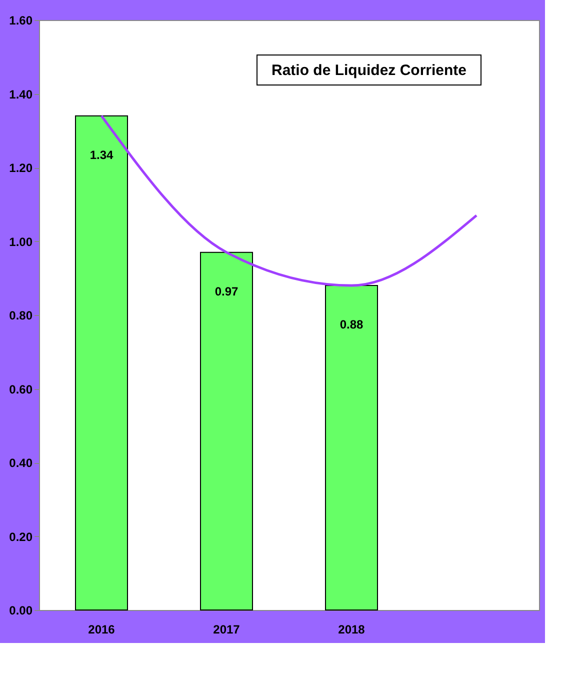 This screenshot has width=586, height=683. What do you see at coordinates (21, 611) in the screenshot?
I see `y-tick-label: 0.00` at bounding box center [21, 611].